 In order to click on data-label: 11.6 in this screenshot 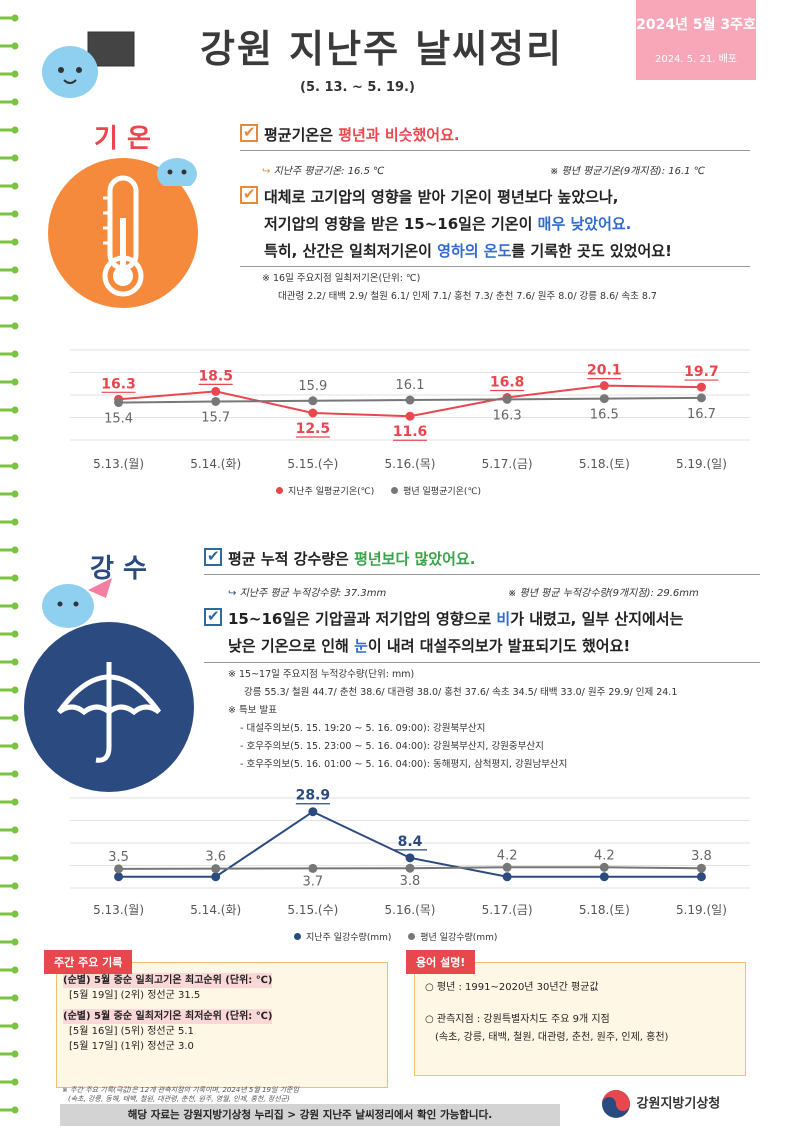, I will do `click(410, 432)`.